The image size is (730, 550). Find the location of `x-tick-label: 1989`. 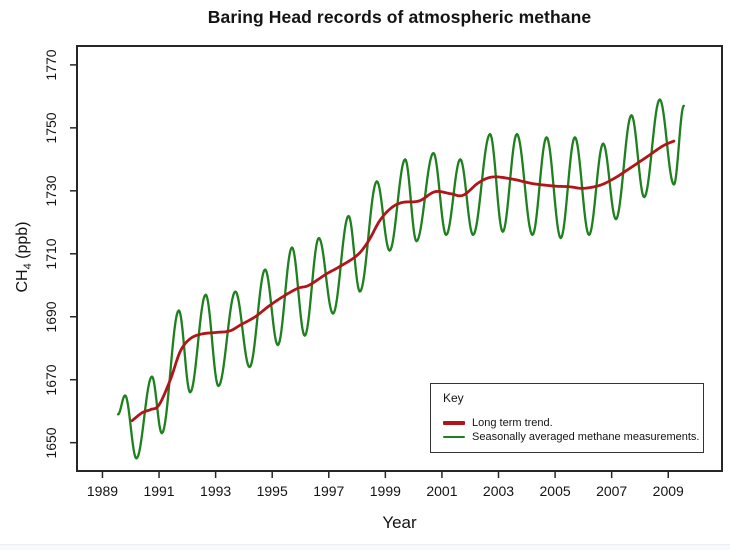

x-tick-label: 1989 is located at coordinates (102, 491).